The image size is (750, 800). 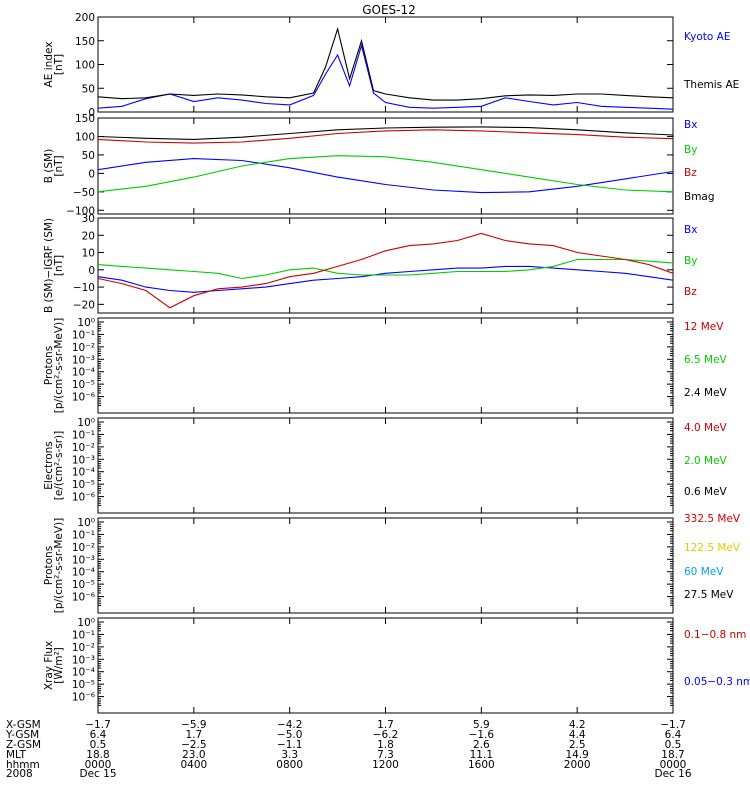 What do you see at coordinates (83, 673) in the screenshot?
I see `y-tick-label: 10⁻⁴` at bounding box center [83, 673].